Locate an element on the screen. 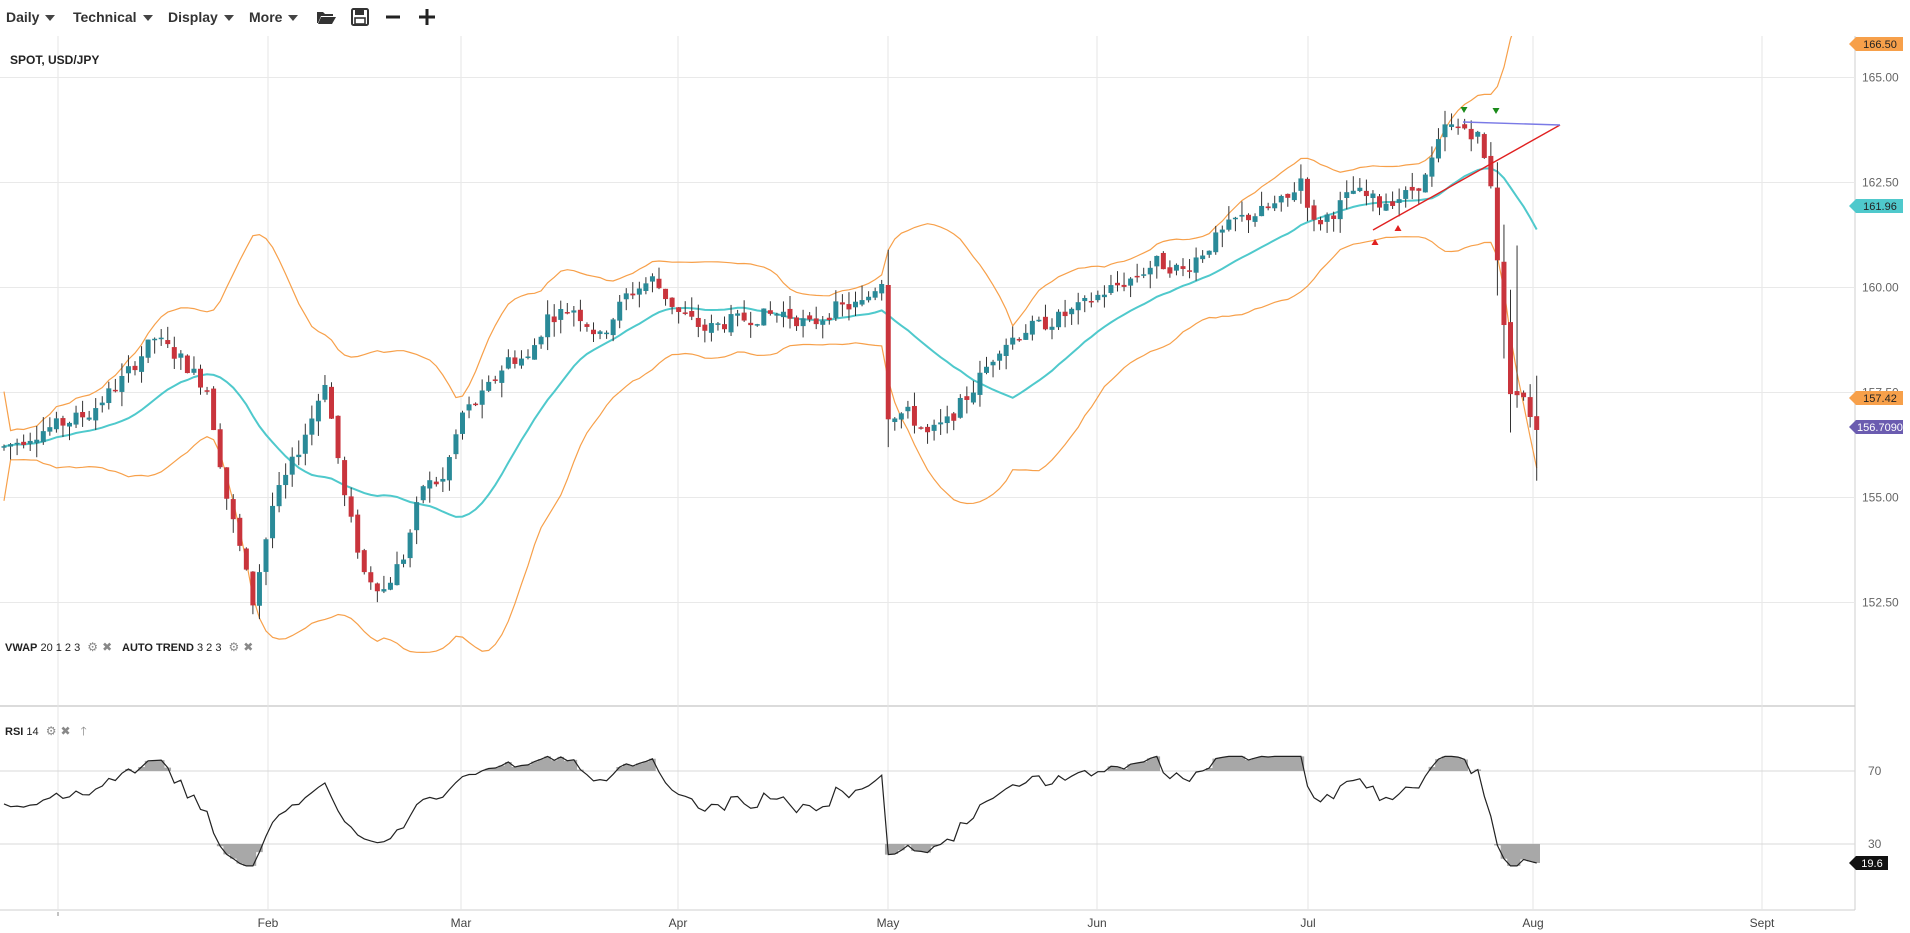  toolbar: Daily Technical Display More is located at coordinates (955, 18).